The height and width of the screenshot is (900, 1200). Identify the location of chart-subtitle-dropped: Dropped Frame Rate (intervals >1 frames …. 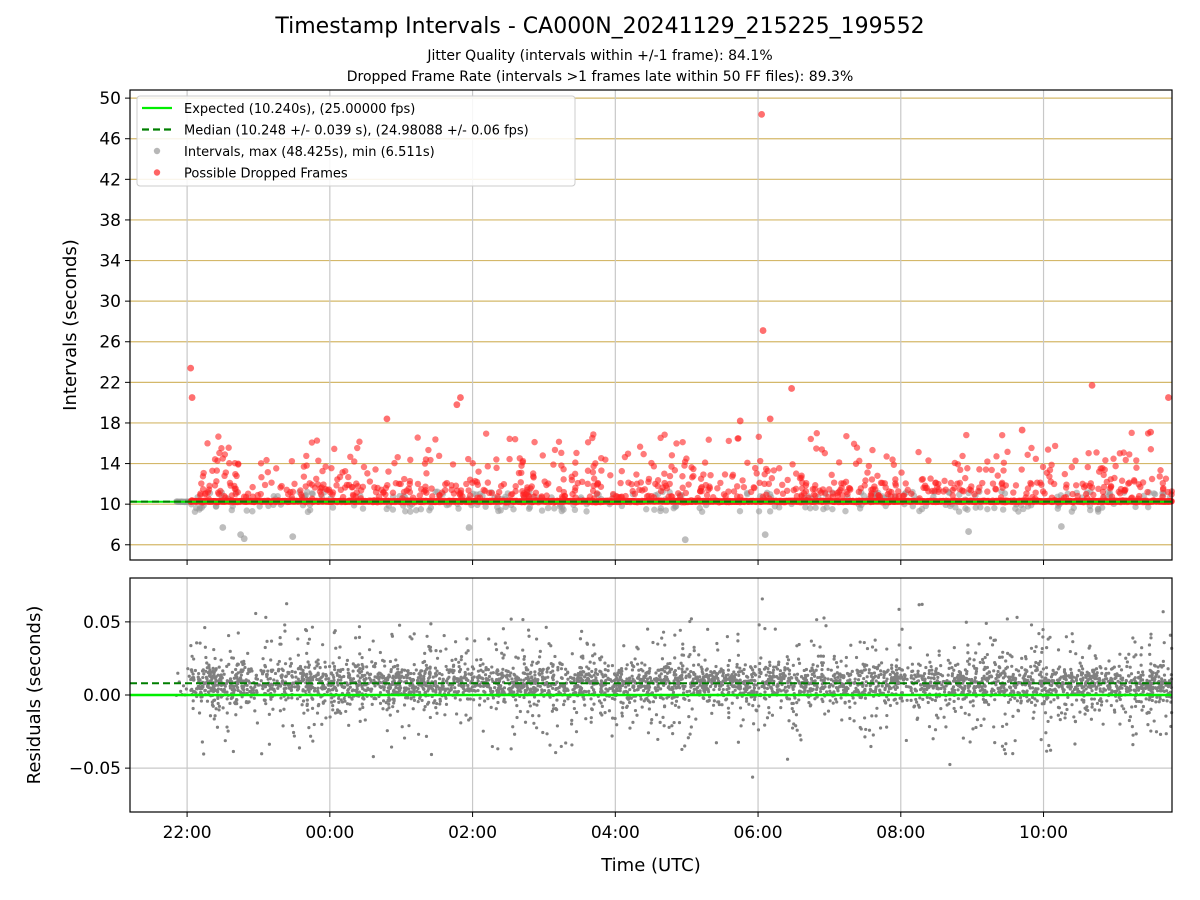
(600, 77).